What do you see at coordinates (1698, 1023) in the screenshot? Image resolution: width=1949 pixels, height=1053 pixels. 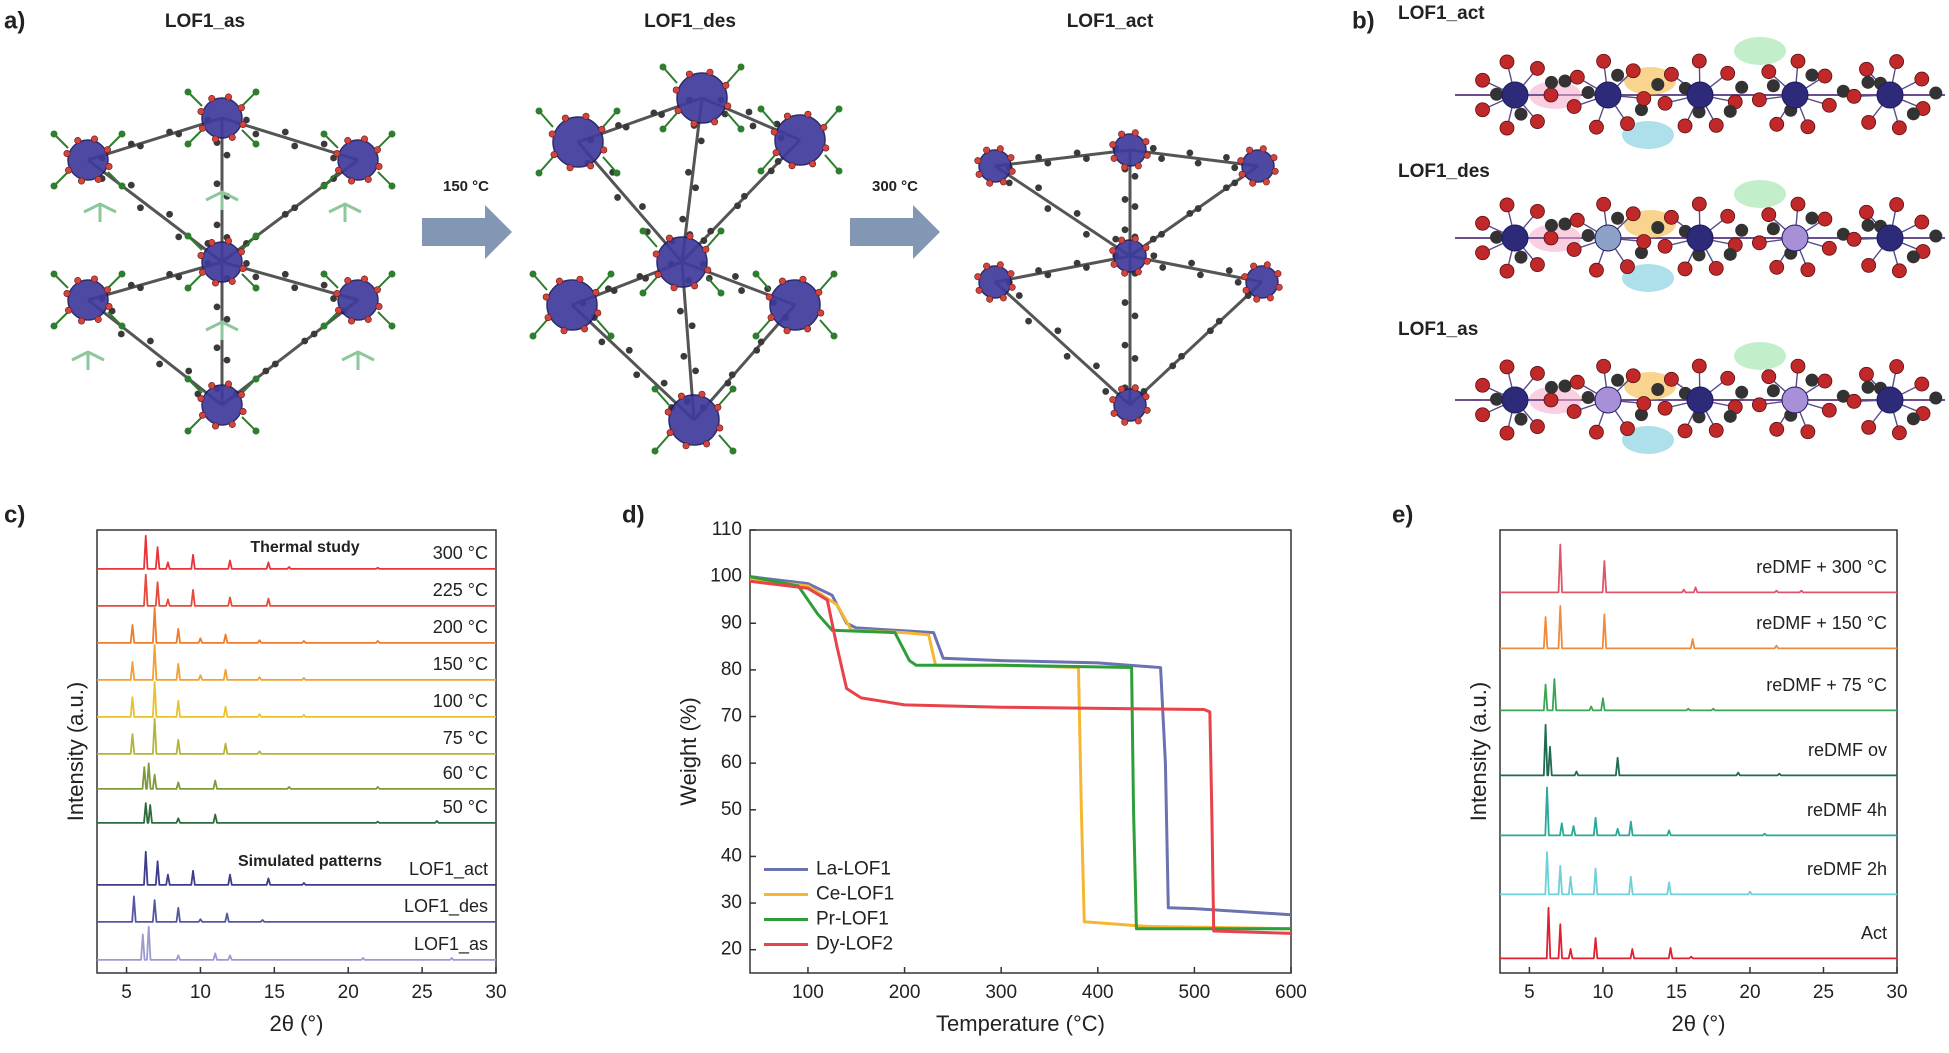 I see `x-axis-title: 2θ (°)` at bounding box center [1698, 1023].